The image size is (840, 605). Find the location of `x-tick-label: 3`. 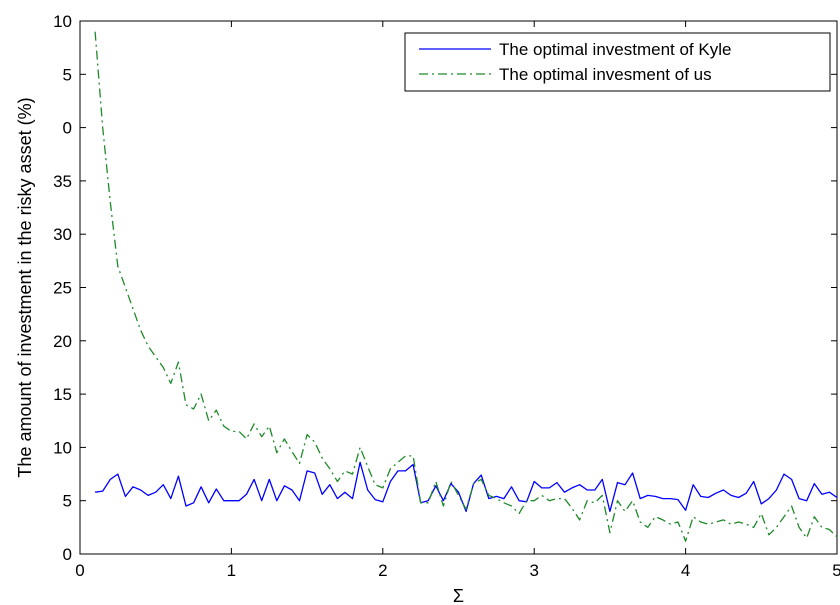

x-tick-label: 3 is located at coordinates (533, 570).